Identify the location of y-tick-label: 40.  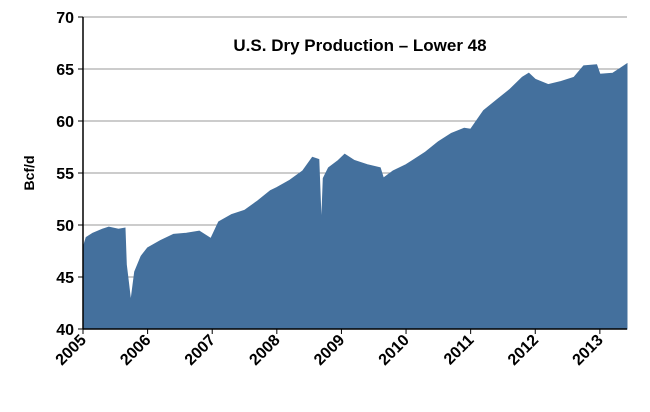
(65, 330).